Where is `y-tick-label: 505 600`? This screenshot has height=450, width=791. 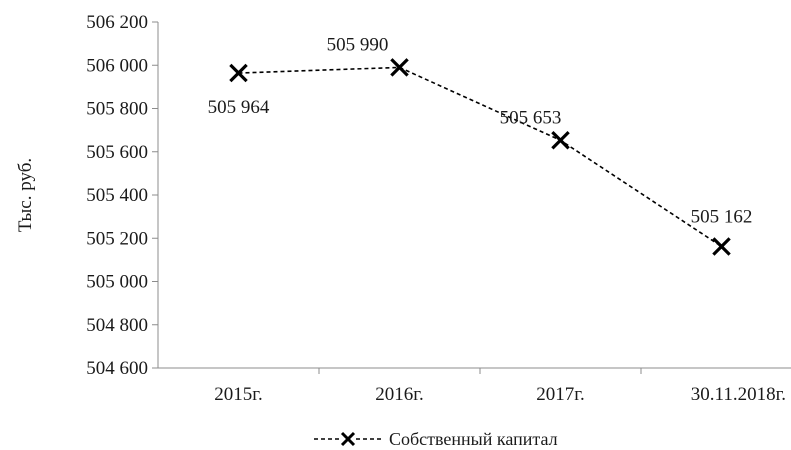 y-tick-label: 505 600 is located at coordinates (117, 152).